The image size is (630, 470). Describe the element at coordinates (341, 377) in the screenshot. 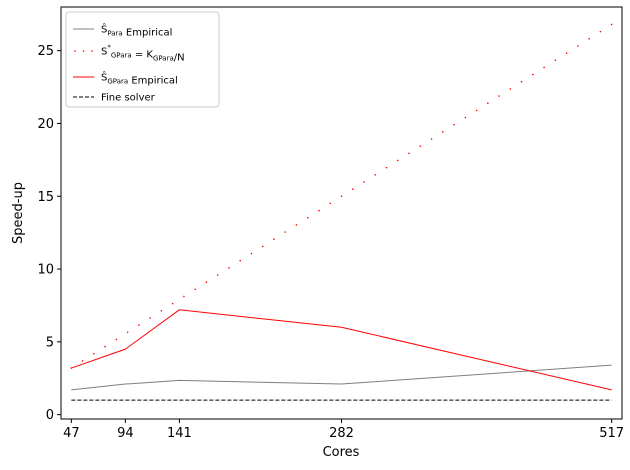

I see `series-0-line` at that location.